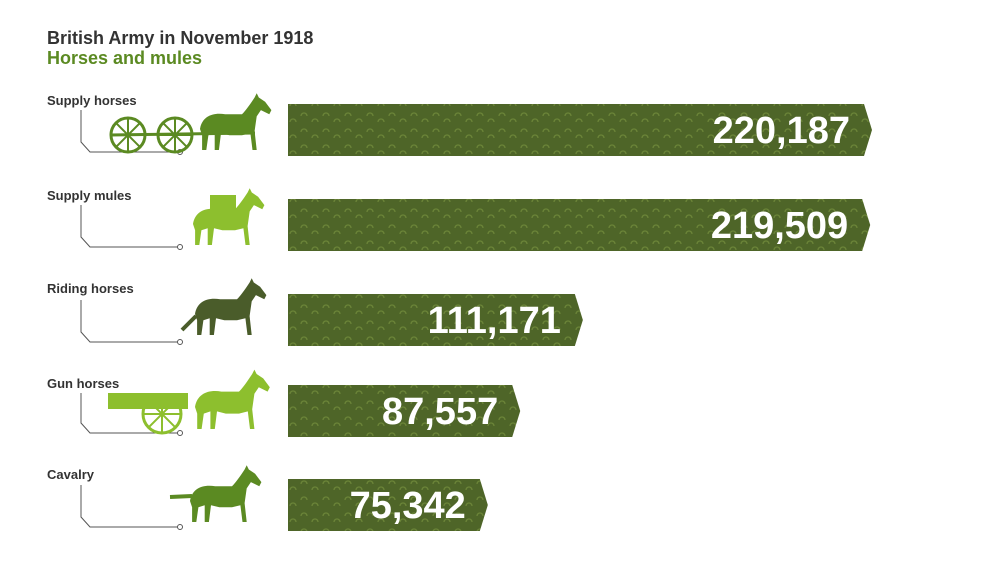  I want to click on chart-title: British Army in November 1918, so click(180, 38).